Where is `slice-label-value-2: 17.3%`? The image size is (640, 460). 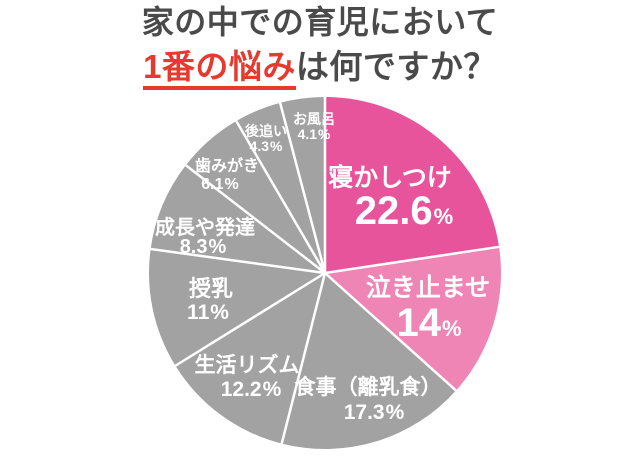
slice-label-value-2: 17.3% is located at coordinates (374, 412).